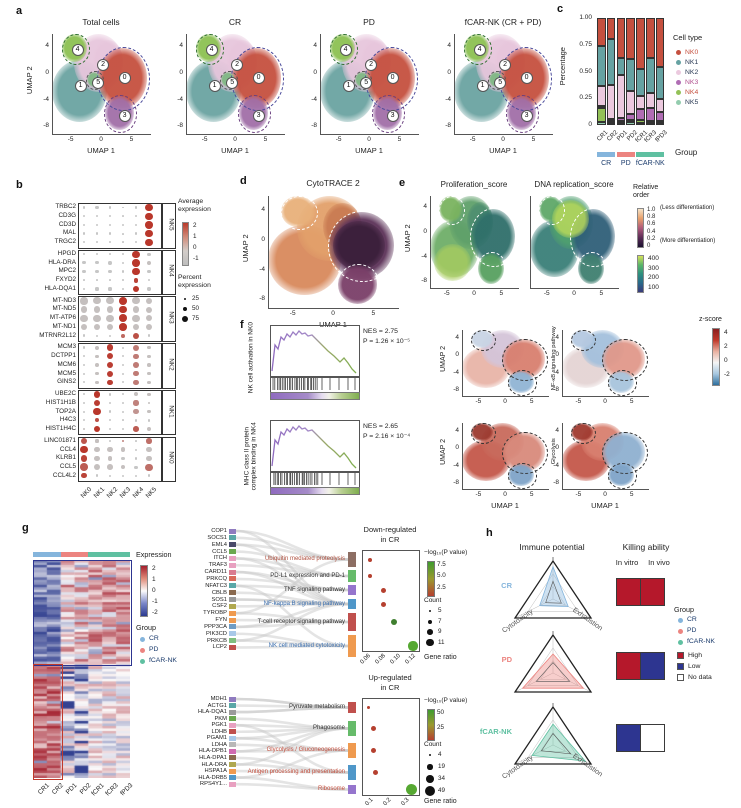 This screenshot has width=741, height=808. Describe the element at coordinates (716, 357) in the screenshot. I see `zscore-colorbar` at that location.